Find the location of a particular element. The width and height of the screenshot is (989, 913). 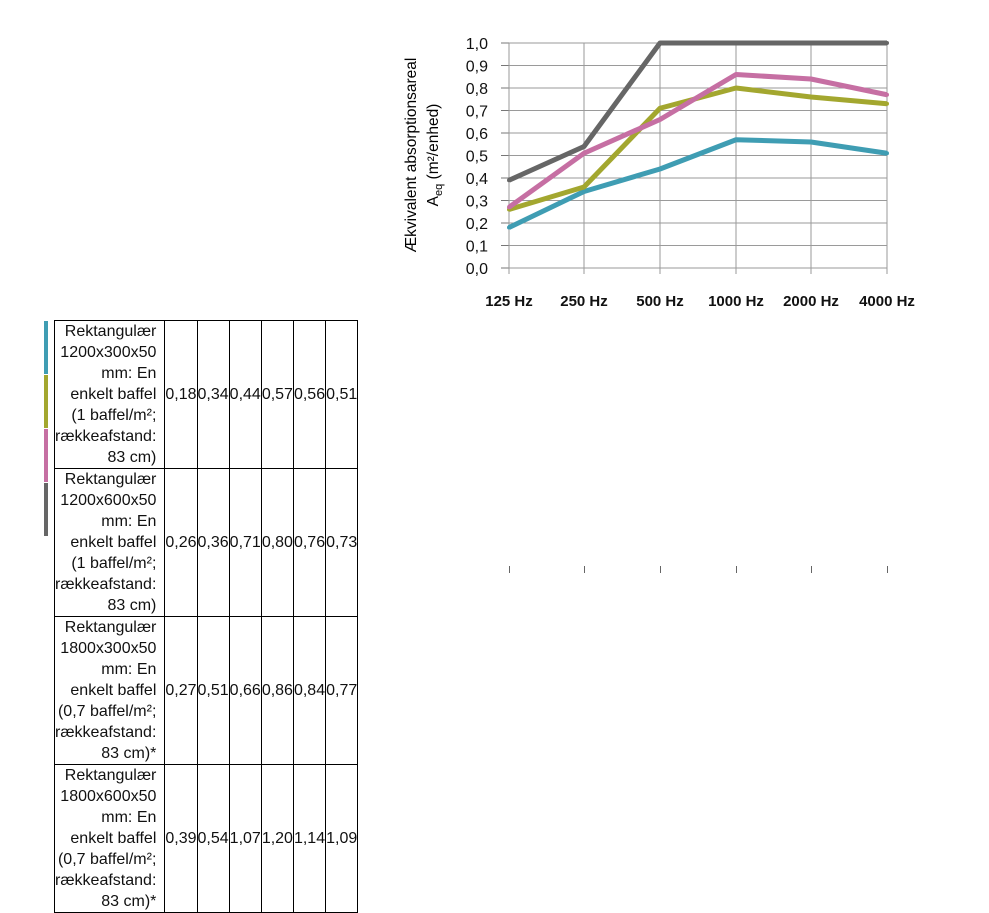

y-tick-label: 0,0 is located at coordinates (477, 269).